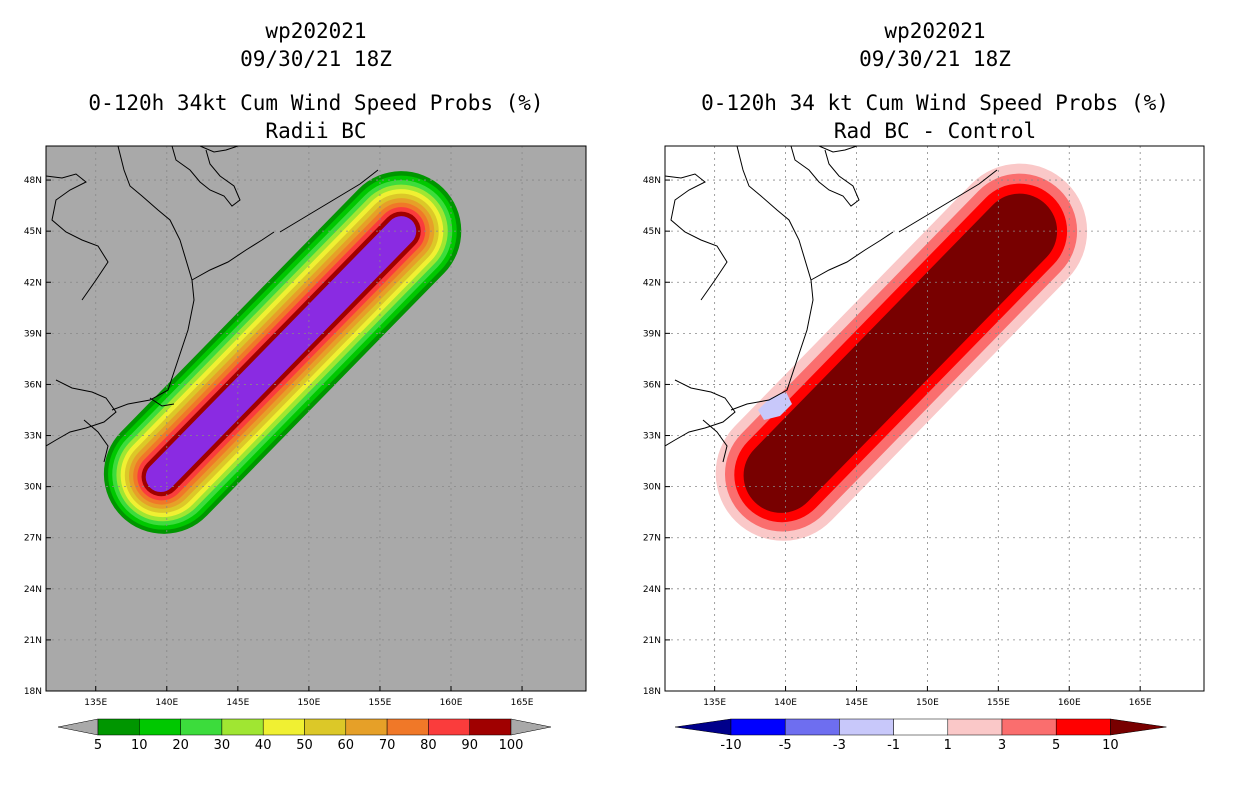 The height and width of the screenshot is (800, 1236). What do you see at coordinates (531, 727) in the screenshot?
I see `legend-right-cap` at bounding box center [531, 727].